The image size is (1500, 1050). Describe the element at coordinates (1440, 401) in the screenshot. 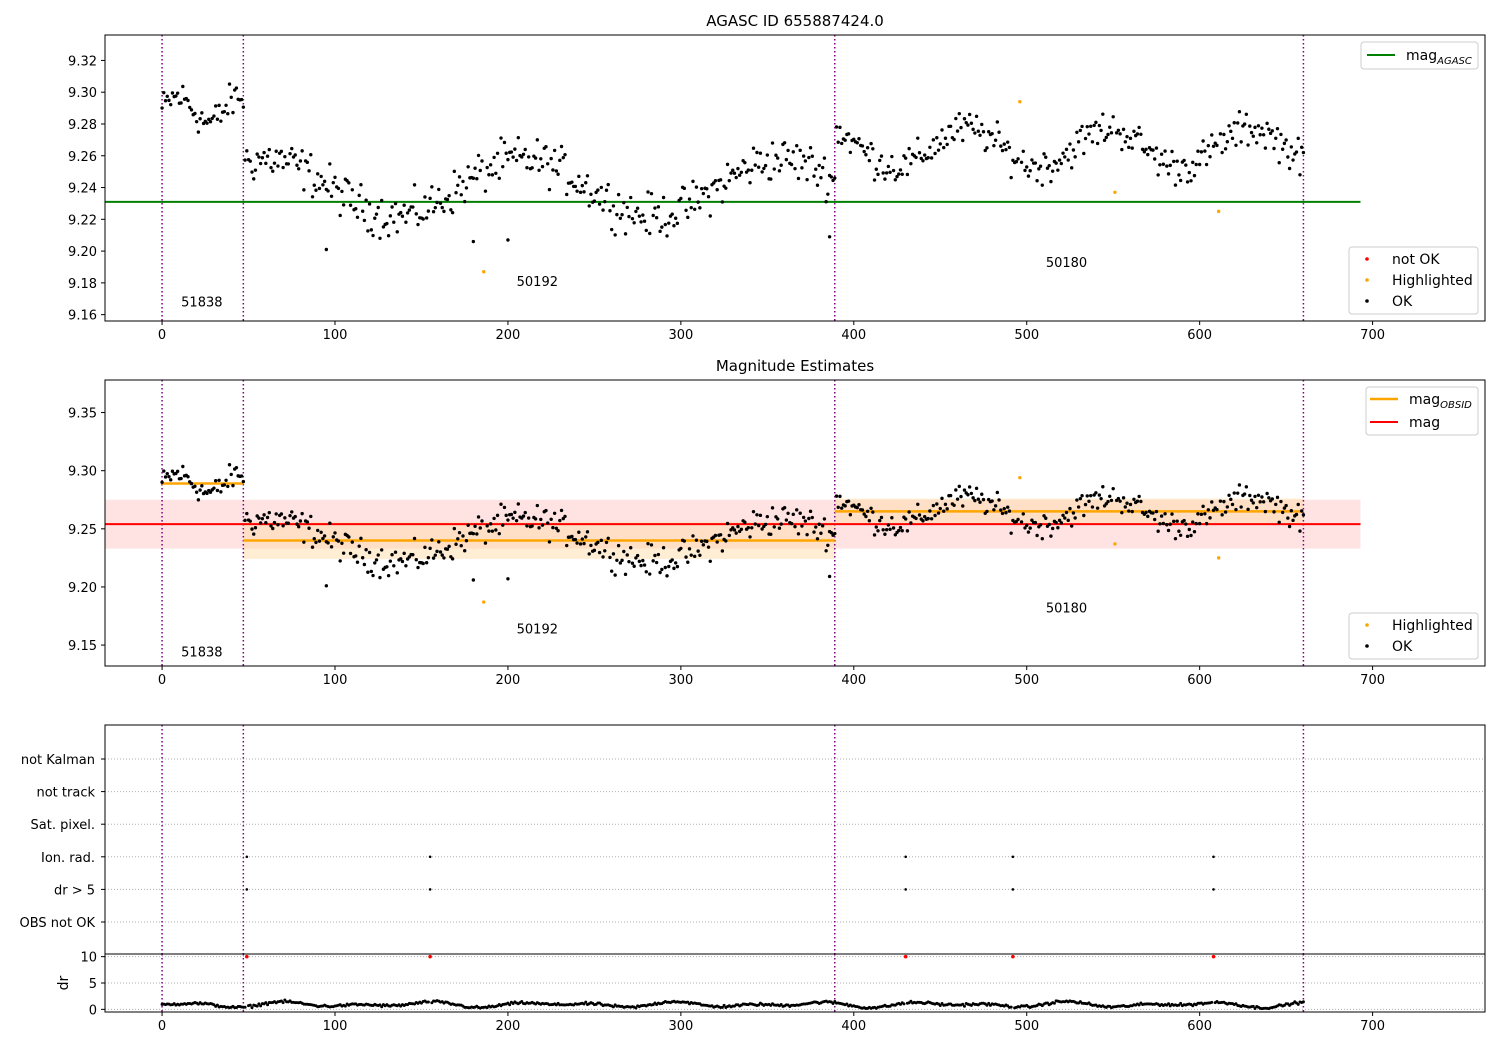

I see `legend-label-mag-obsid: magOBSID` at that location.